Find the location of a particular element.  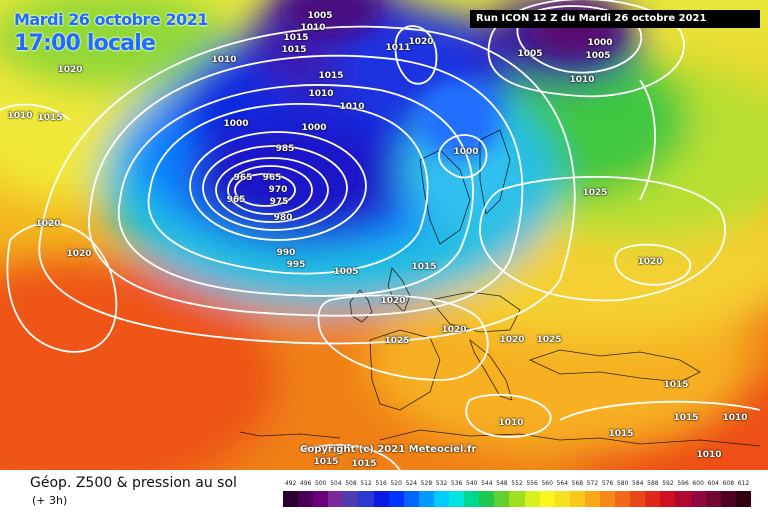

color-scale-label: 512 is located at coordinates (366, 483).